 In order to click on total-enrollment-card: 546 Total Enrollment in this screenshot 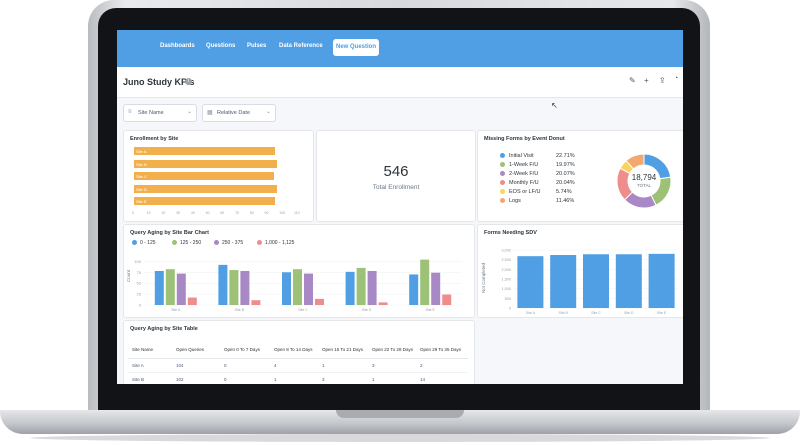, I will do `click(396, 176)`.